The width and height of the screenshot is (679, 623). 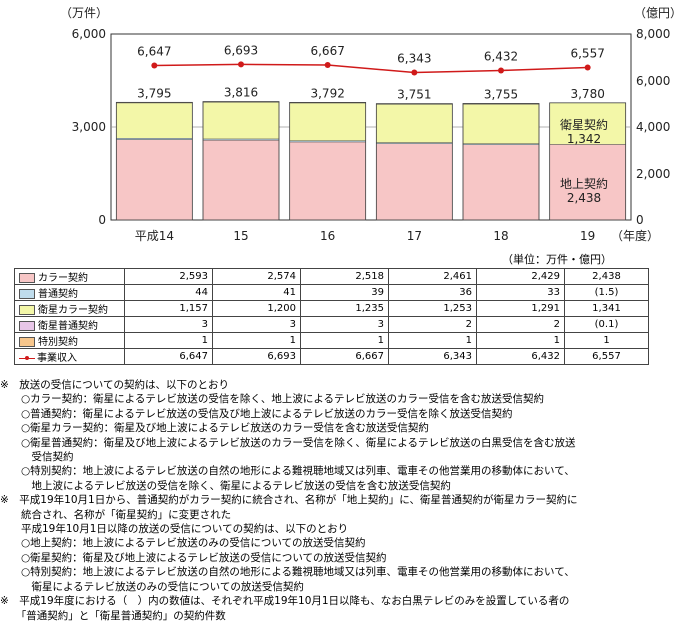 I want to click on note-line: ※ 放送の受信についての契約は、以下のとおり, so click(x=114, y=385).